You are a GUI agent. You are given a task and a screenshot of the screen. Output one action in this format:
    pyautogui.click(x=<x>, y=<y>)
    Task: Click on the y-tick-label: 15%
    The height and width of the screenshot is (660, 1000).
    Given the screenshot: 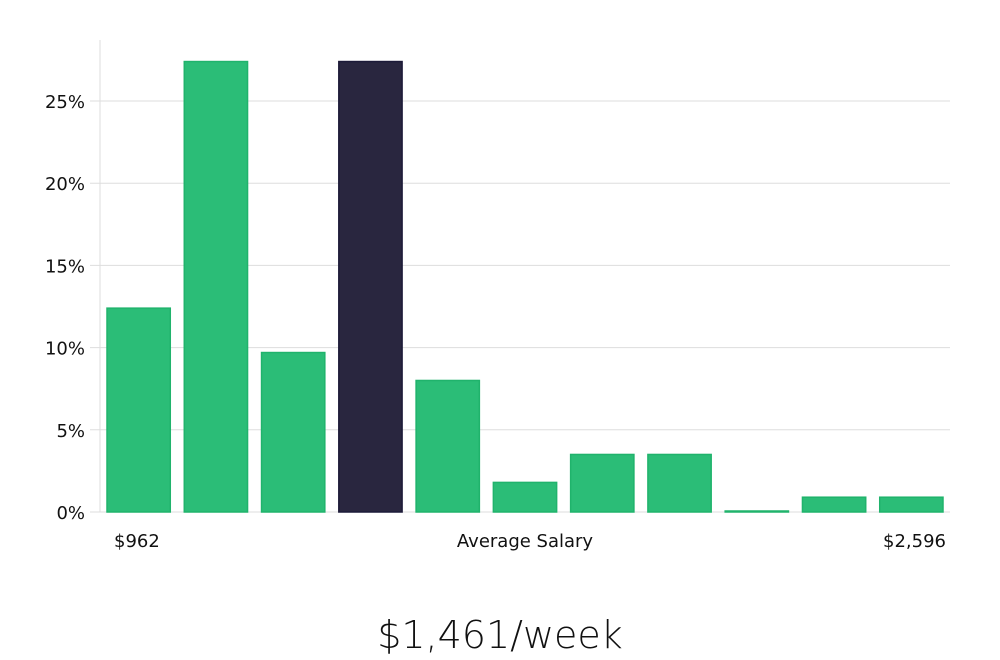 What is the action you would take?
    pyautogui.click(x=65, y=266)
    